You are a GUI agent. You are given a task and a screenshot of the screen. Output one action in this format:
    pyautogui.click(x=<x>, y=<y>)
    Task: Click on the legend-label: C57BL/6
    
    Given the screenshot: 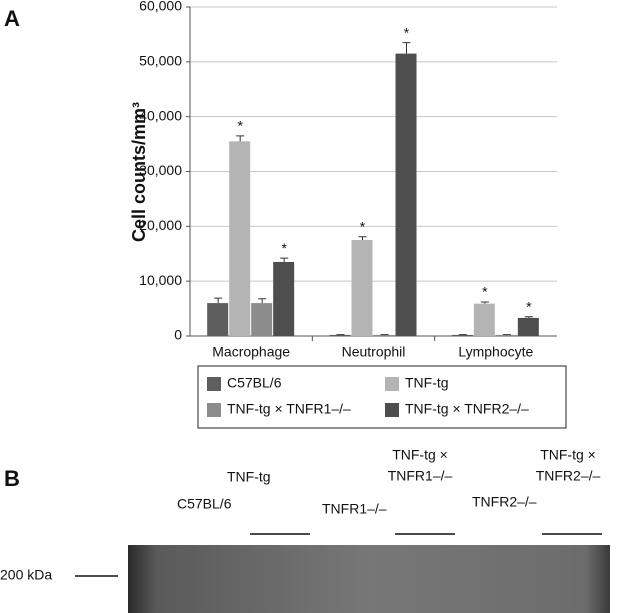 What is the action you would take?
    pyautogui.click(x=254, y=383)
    